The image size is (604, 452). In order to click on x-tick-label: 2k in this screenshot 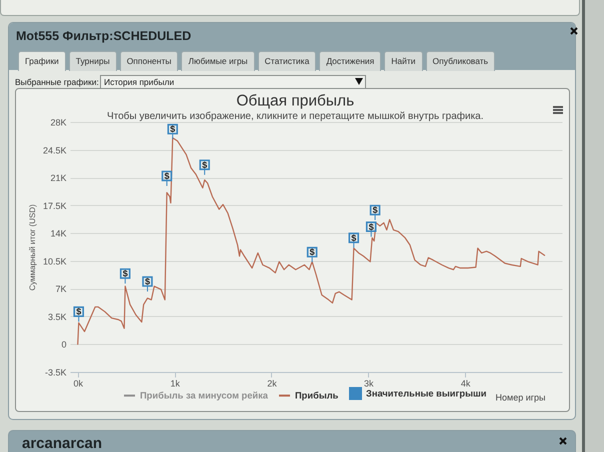, I will do `click(272, 383)`.